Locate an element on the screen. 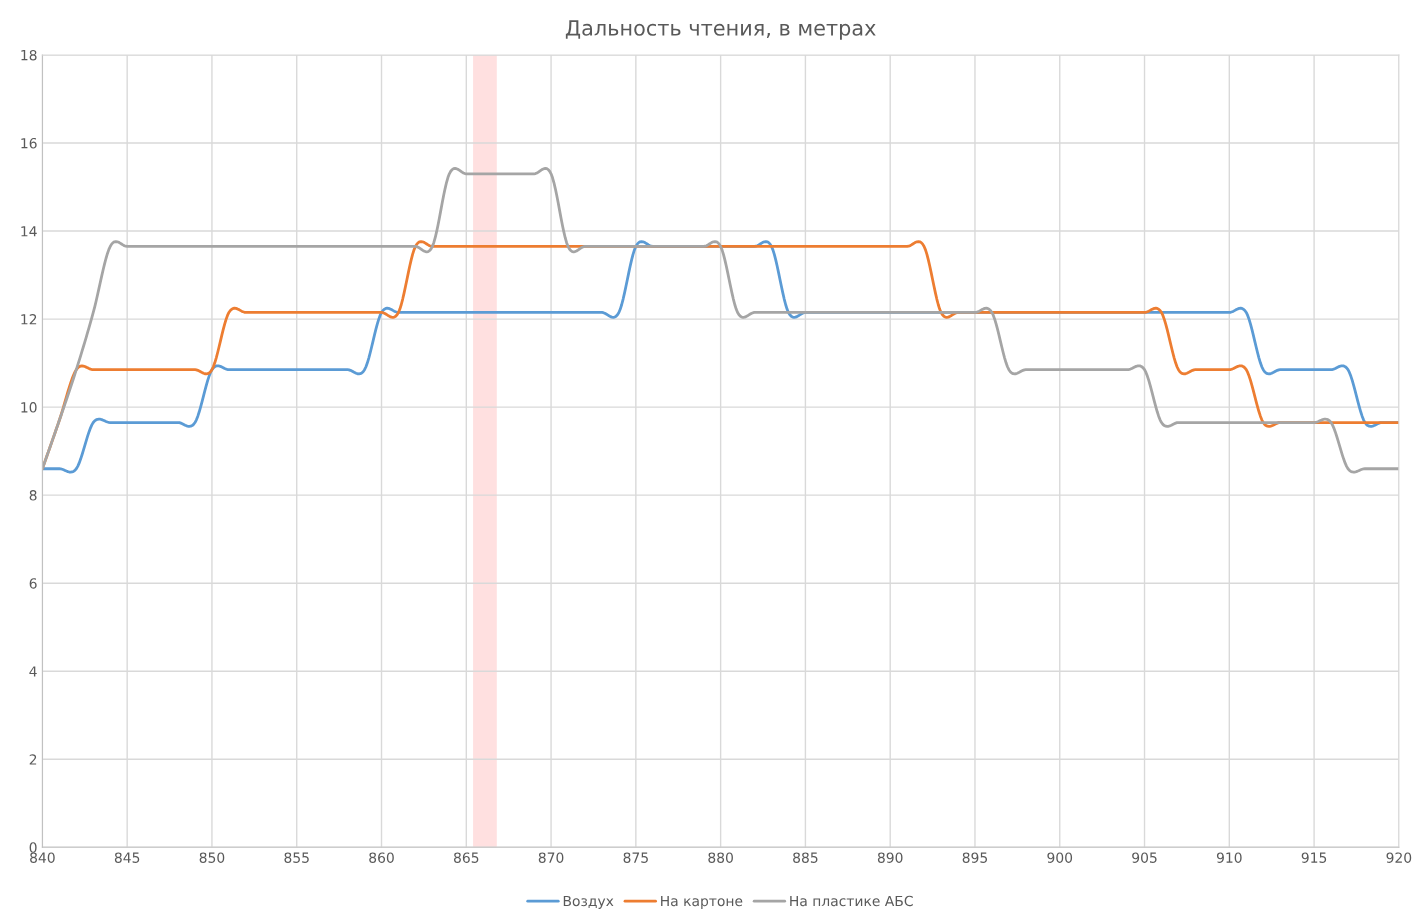  y-tick-label: 8 is located at coordinates (33, 495).